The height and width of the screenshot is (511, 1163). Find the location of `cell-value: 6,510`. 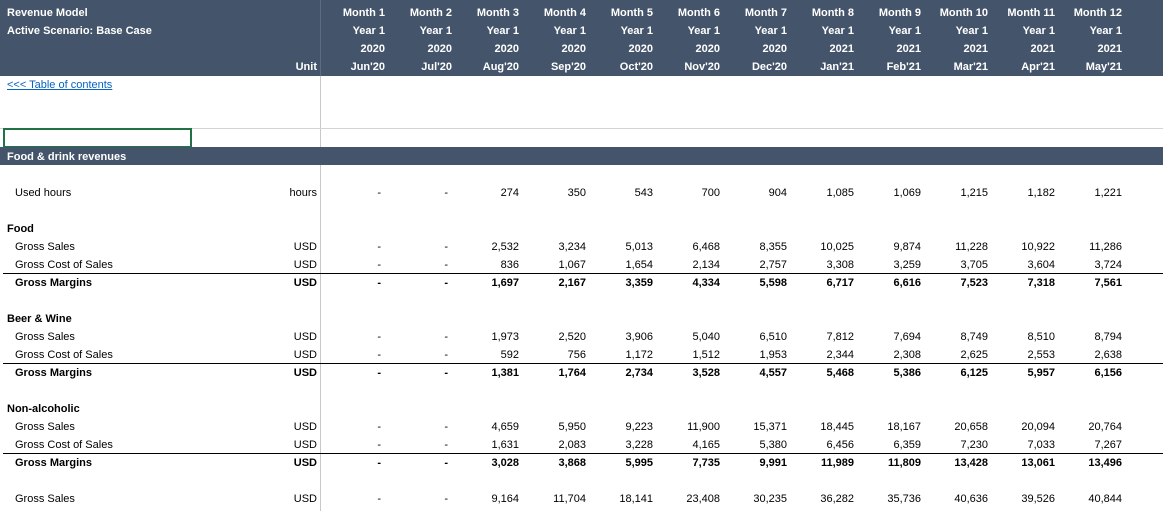

cell-value: 6,510 is located at coordinates (773, 337).